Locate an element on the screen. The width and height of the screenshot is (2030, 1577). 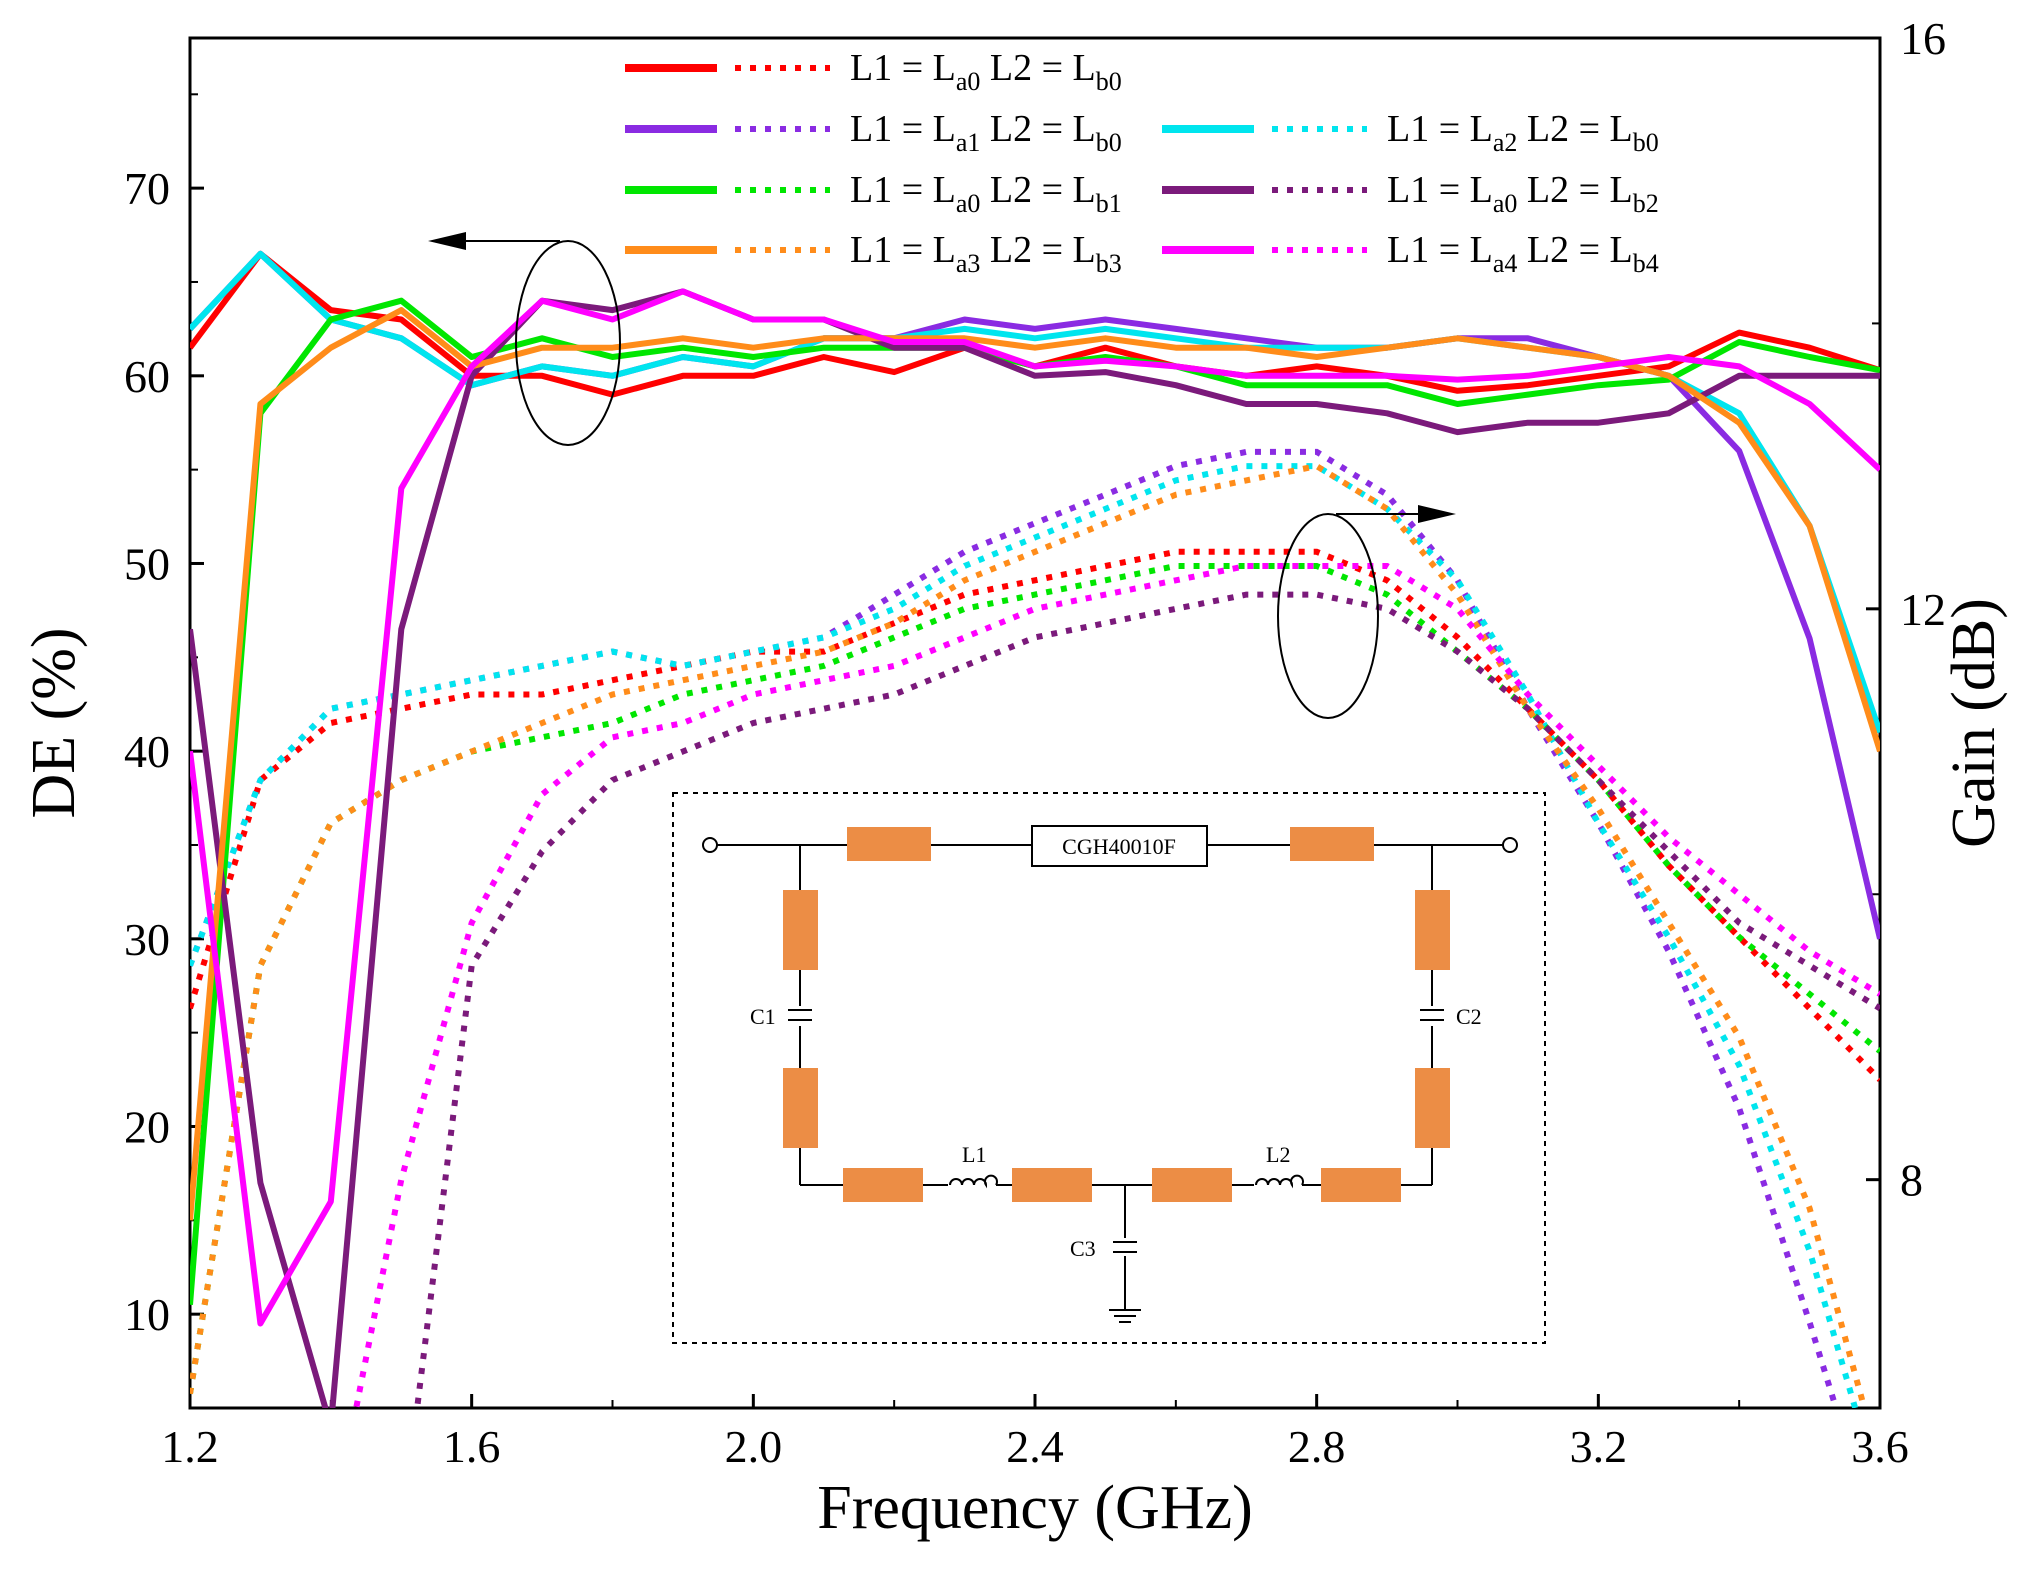
legend-item: L1 = La4 L2 = Lb4 is located at coordinates (1410, 253).